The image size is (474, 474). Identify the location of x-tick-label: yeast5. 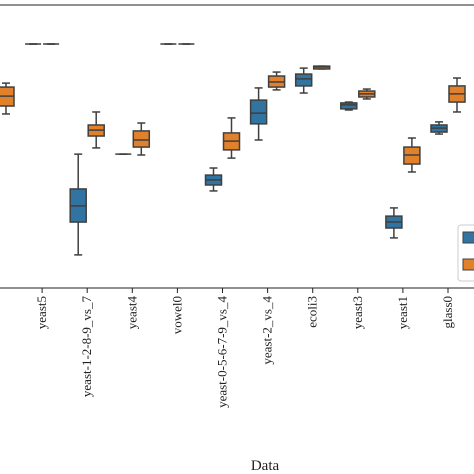
(41, 312).